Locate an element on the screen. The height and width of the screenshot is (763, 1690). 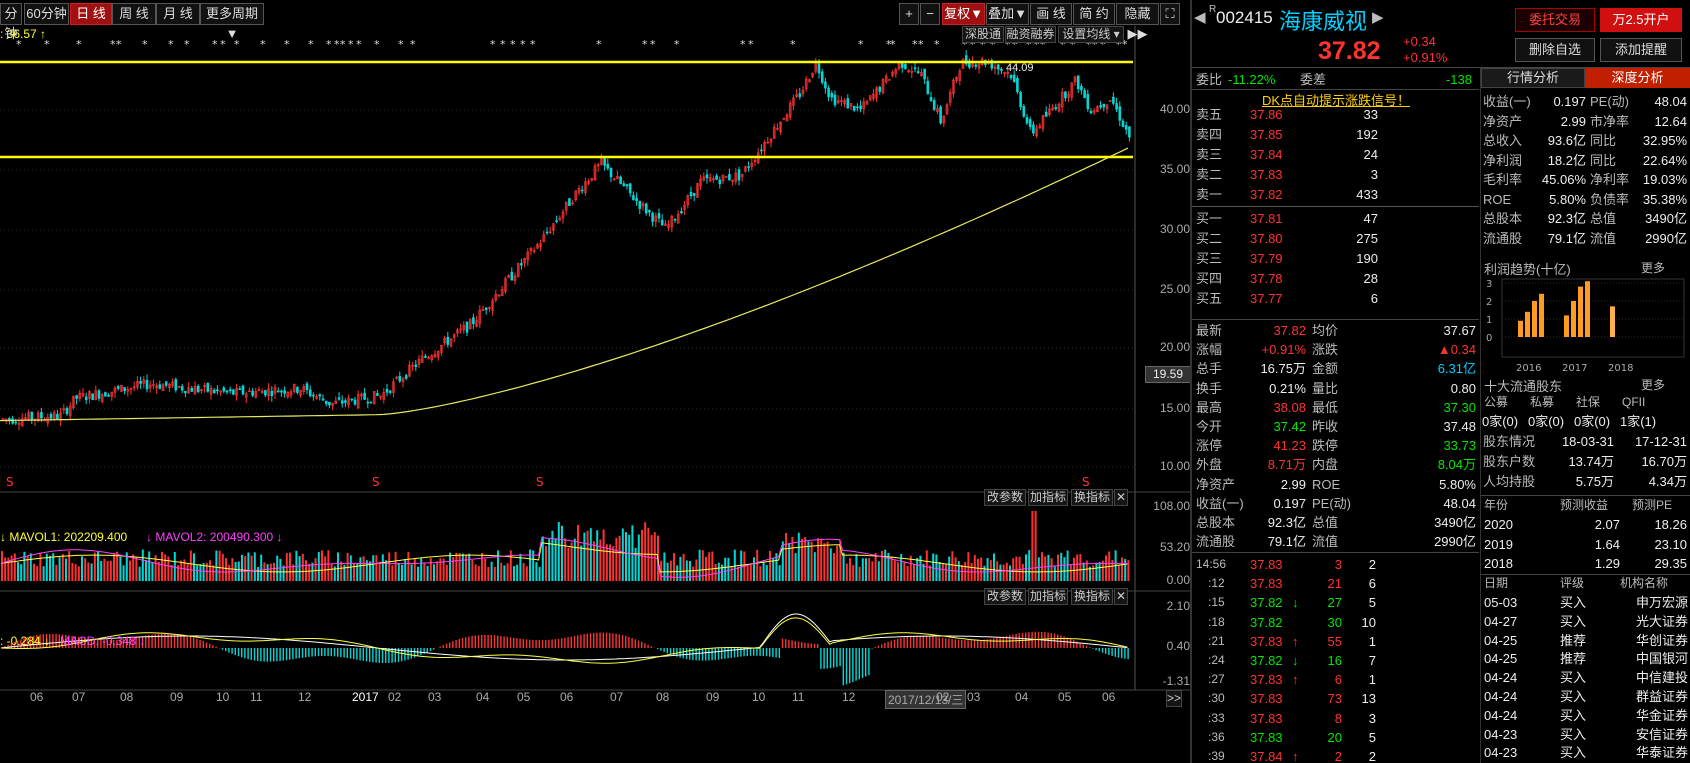
toolbar-button-7: ⛶ is located at coordinates (1170, 14).